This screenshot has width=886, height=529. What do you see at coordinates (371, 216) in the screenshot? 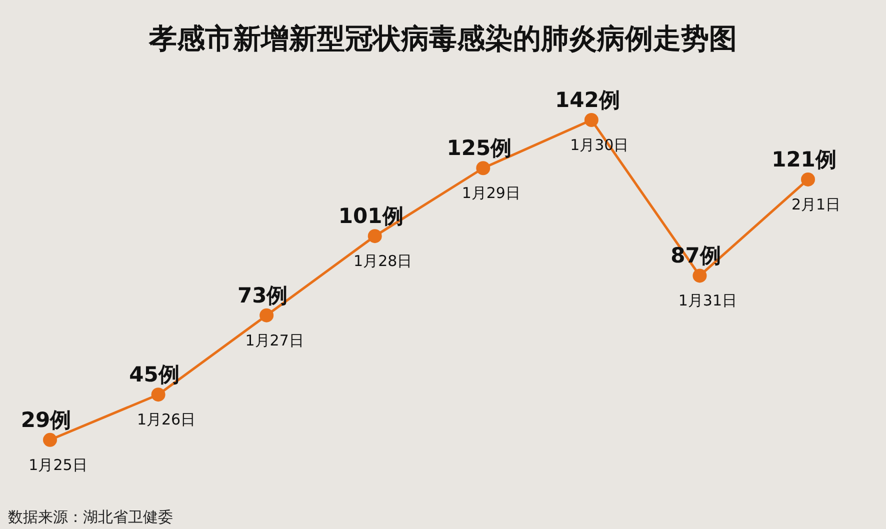
I see `data-label: 101例` at bounding box center [371, 216].